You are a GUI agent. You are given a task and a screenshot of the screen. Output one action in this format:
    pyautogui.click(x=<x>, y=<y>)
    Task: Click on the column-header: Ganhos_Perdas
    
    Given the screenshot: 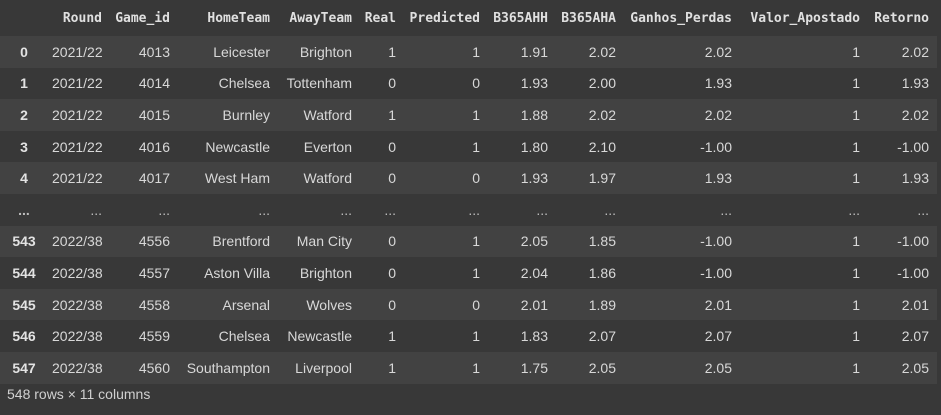 What is the action you would take?
    pyautogui.click(x=682, y=18)
    